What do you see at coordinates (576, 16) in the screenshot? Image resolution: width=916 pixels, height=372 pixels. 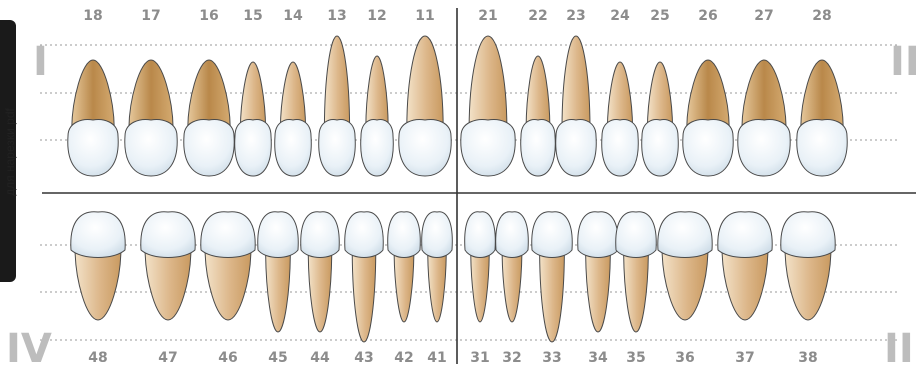 I see `tooth-number-label: 23` at bounding box center [576, 16].